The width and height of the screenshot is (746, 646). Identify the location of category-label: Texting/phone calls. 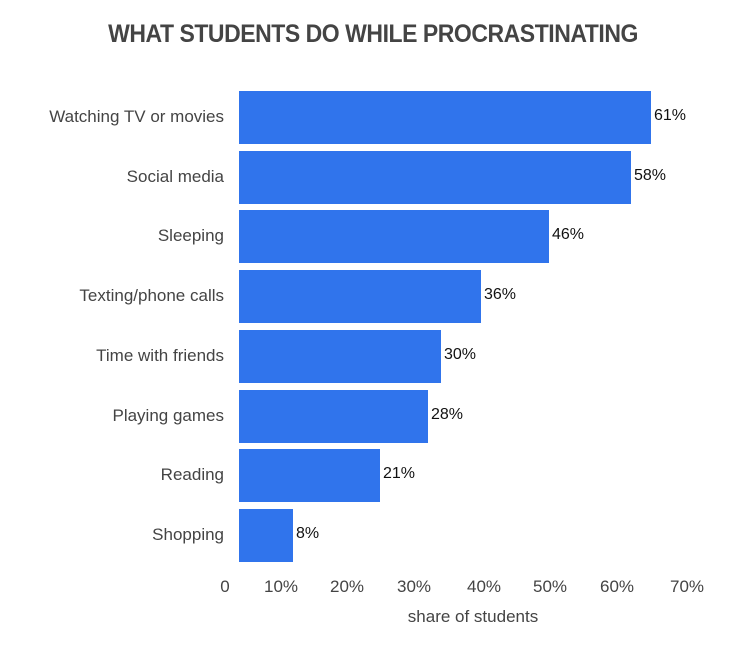
(151, 295).